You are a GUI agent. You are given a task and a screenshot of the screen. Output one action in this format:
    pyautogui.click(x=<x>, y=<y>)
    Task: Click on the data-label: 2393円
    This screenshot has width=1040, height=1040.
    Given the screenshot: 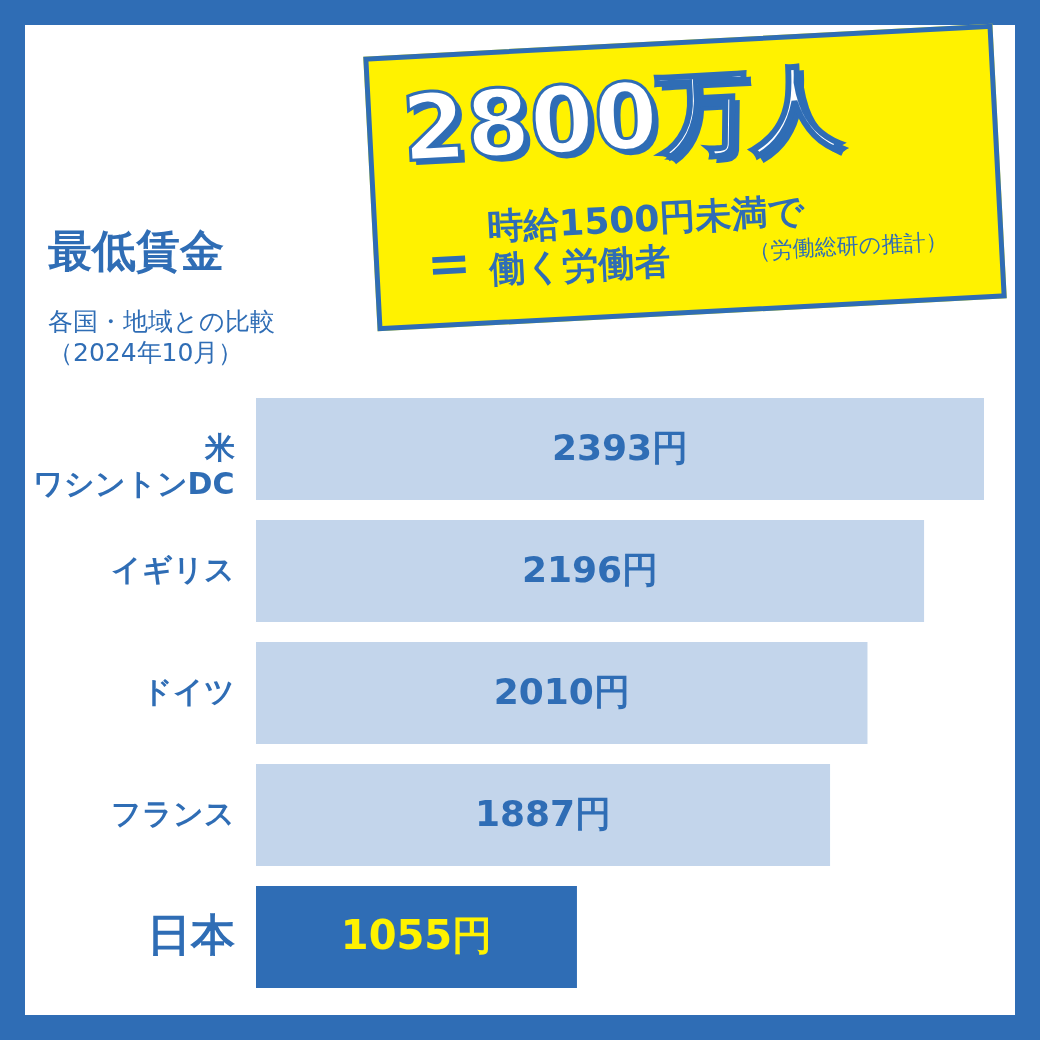 What is the action you would take?
    pyautogui.click(x=620, y=447)
    